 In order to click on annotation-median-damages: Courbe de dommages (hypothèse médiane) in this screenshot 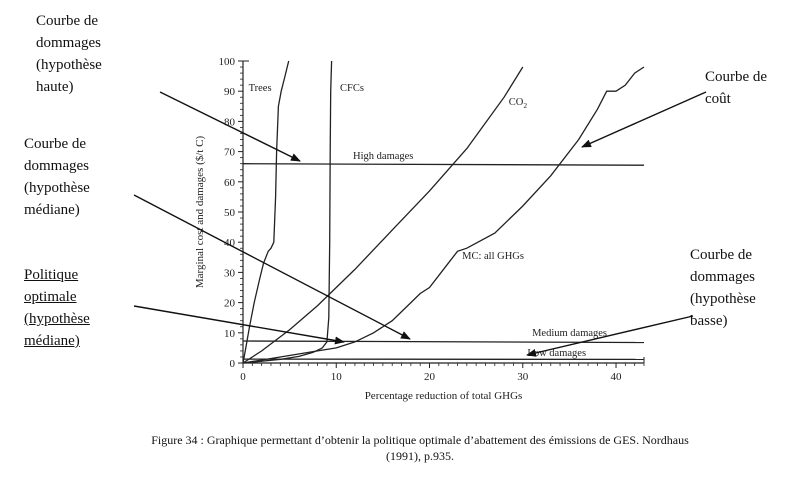, I will do `click(57, 177)`.